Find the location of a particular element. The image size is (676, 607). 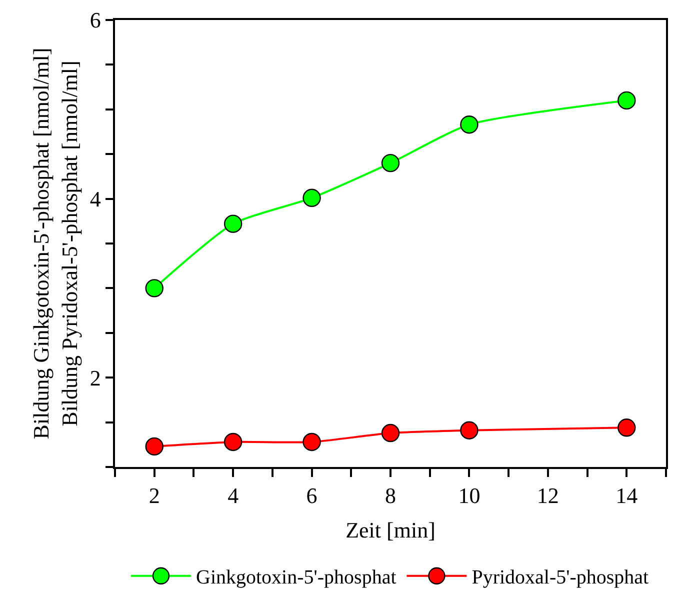

legend-label: Pyridoxal-5'-phosphat is located at coordinates (561, 577).